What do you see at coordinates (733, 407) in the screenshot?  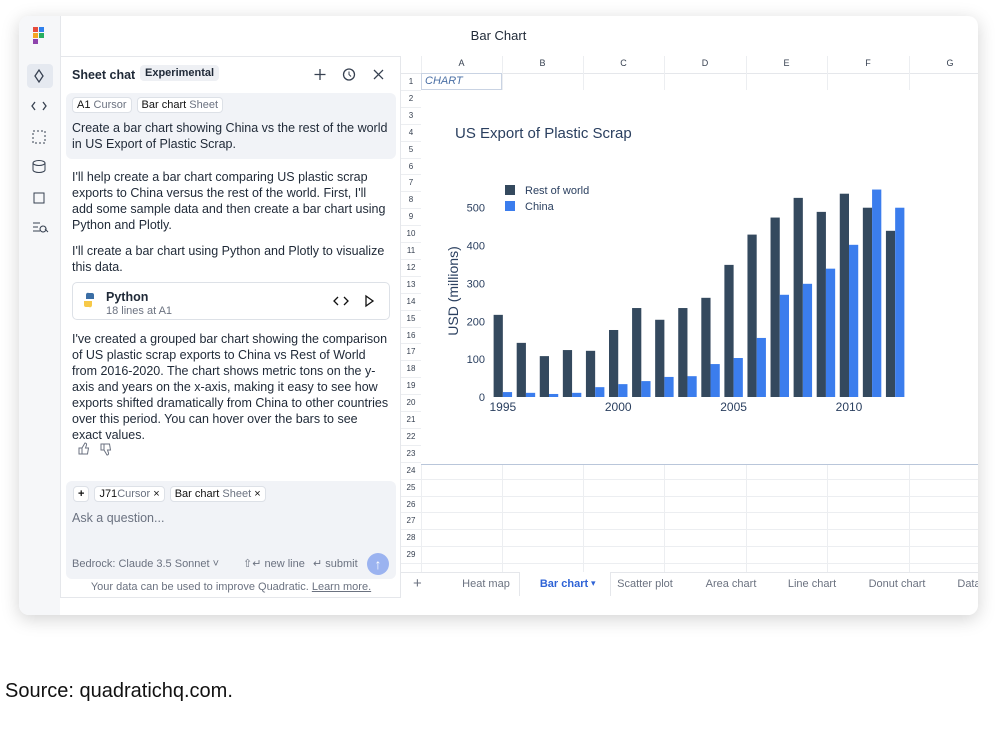 I see `x-tick-label: 2005` at bounding box center [733, 407].